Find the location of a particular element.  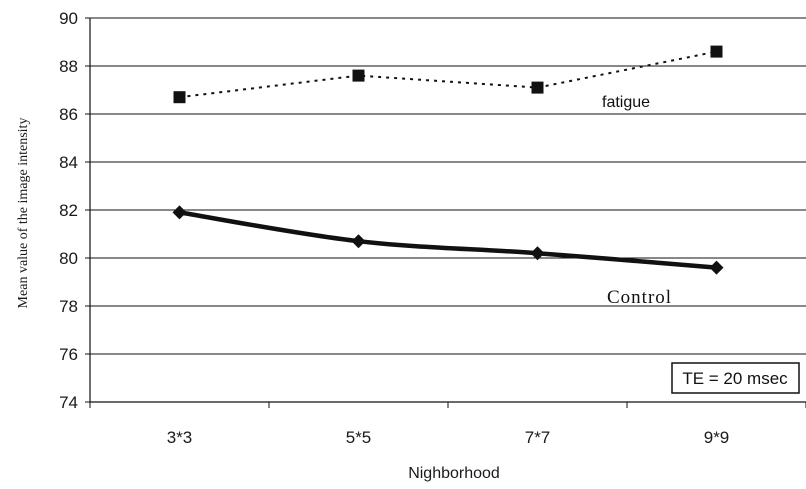

y-tick-label: 76 is located at coordinates (68, 354).